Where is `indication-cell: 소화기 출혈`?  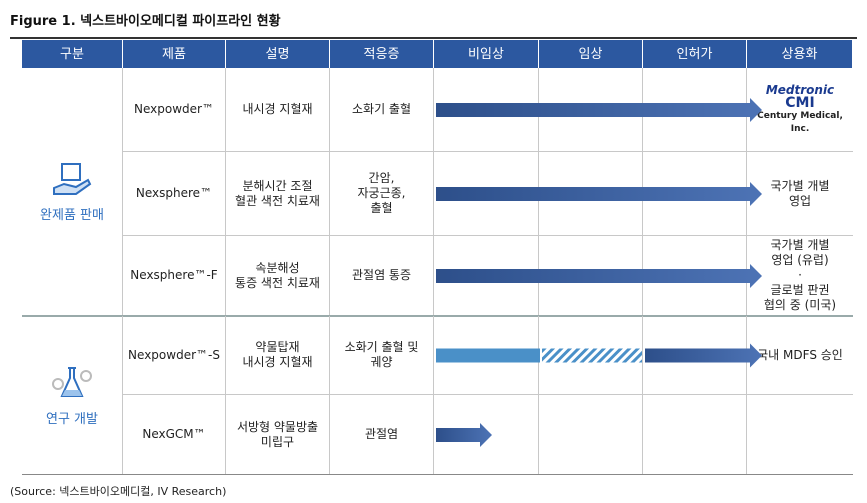
indication-cell: 소화기 출혈 is located at coordinates (382, 110).